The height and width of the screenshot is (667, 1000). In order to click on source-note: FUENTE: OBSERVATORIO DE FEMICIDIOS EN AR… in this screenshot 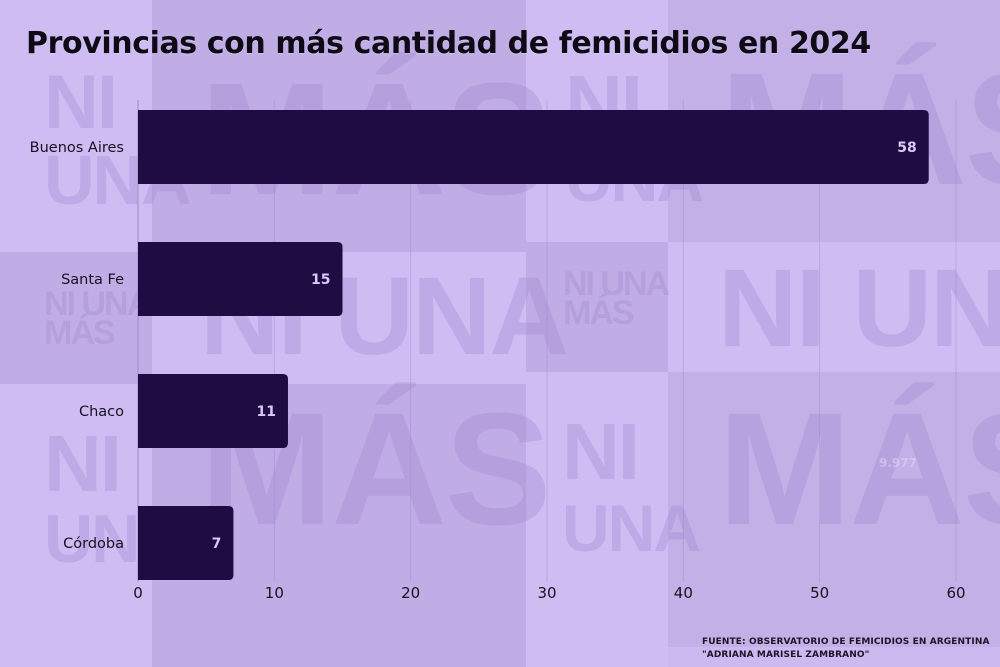, I will do `click(846, 649)`.